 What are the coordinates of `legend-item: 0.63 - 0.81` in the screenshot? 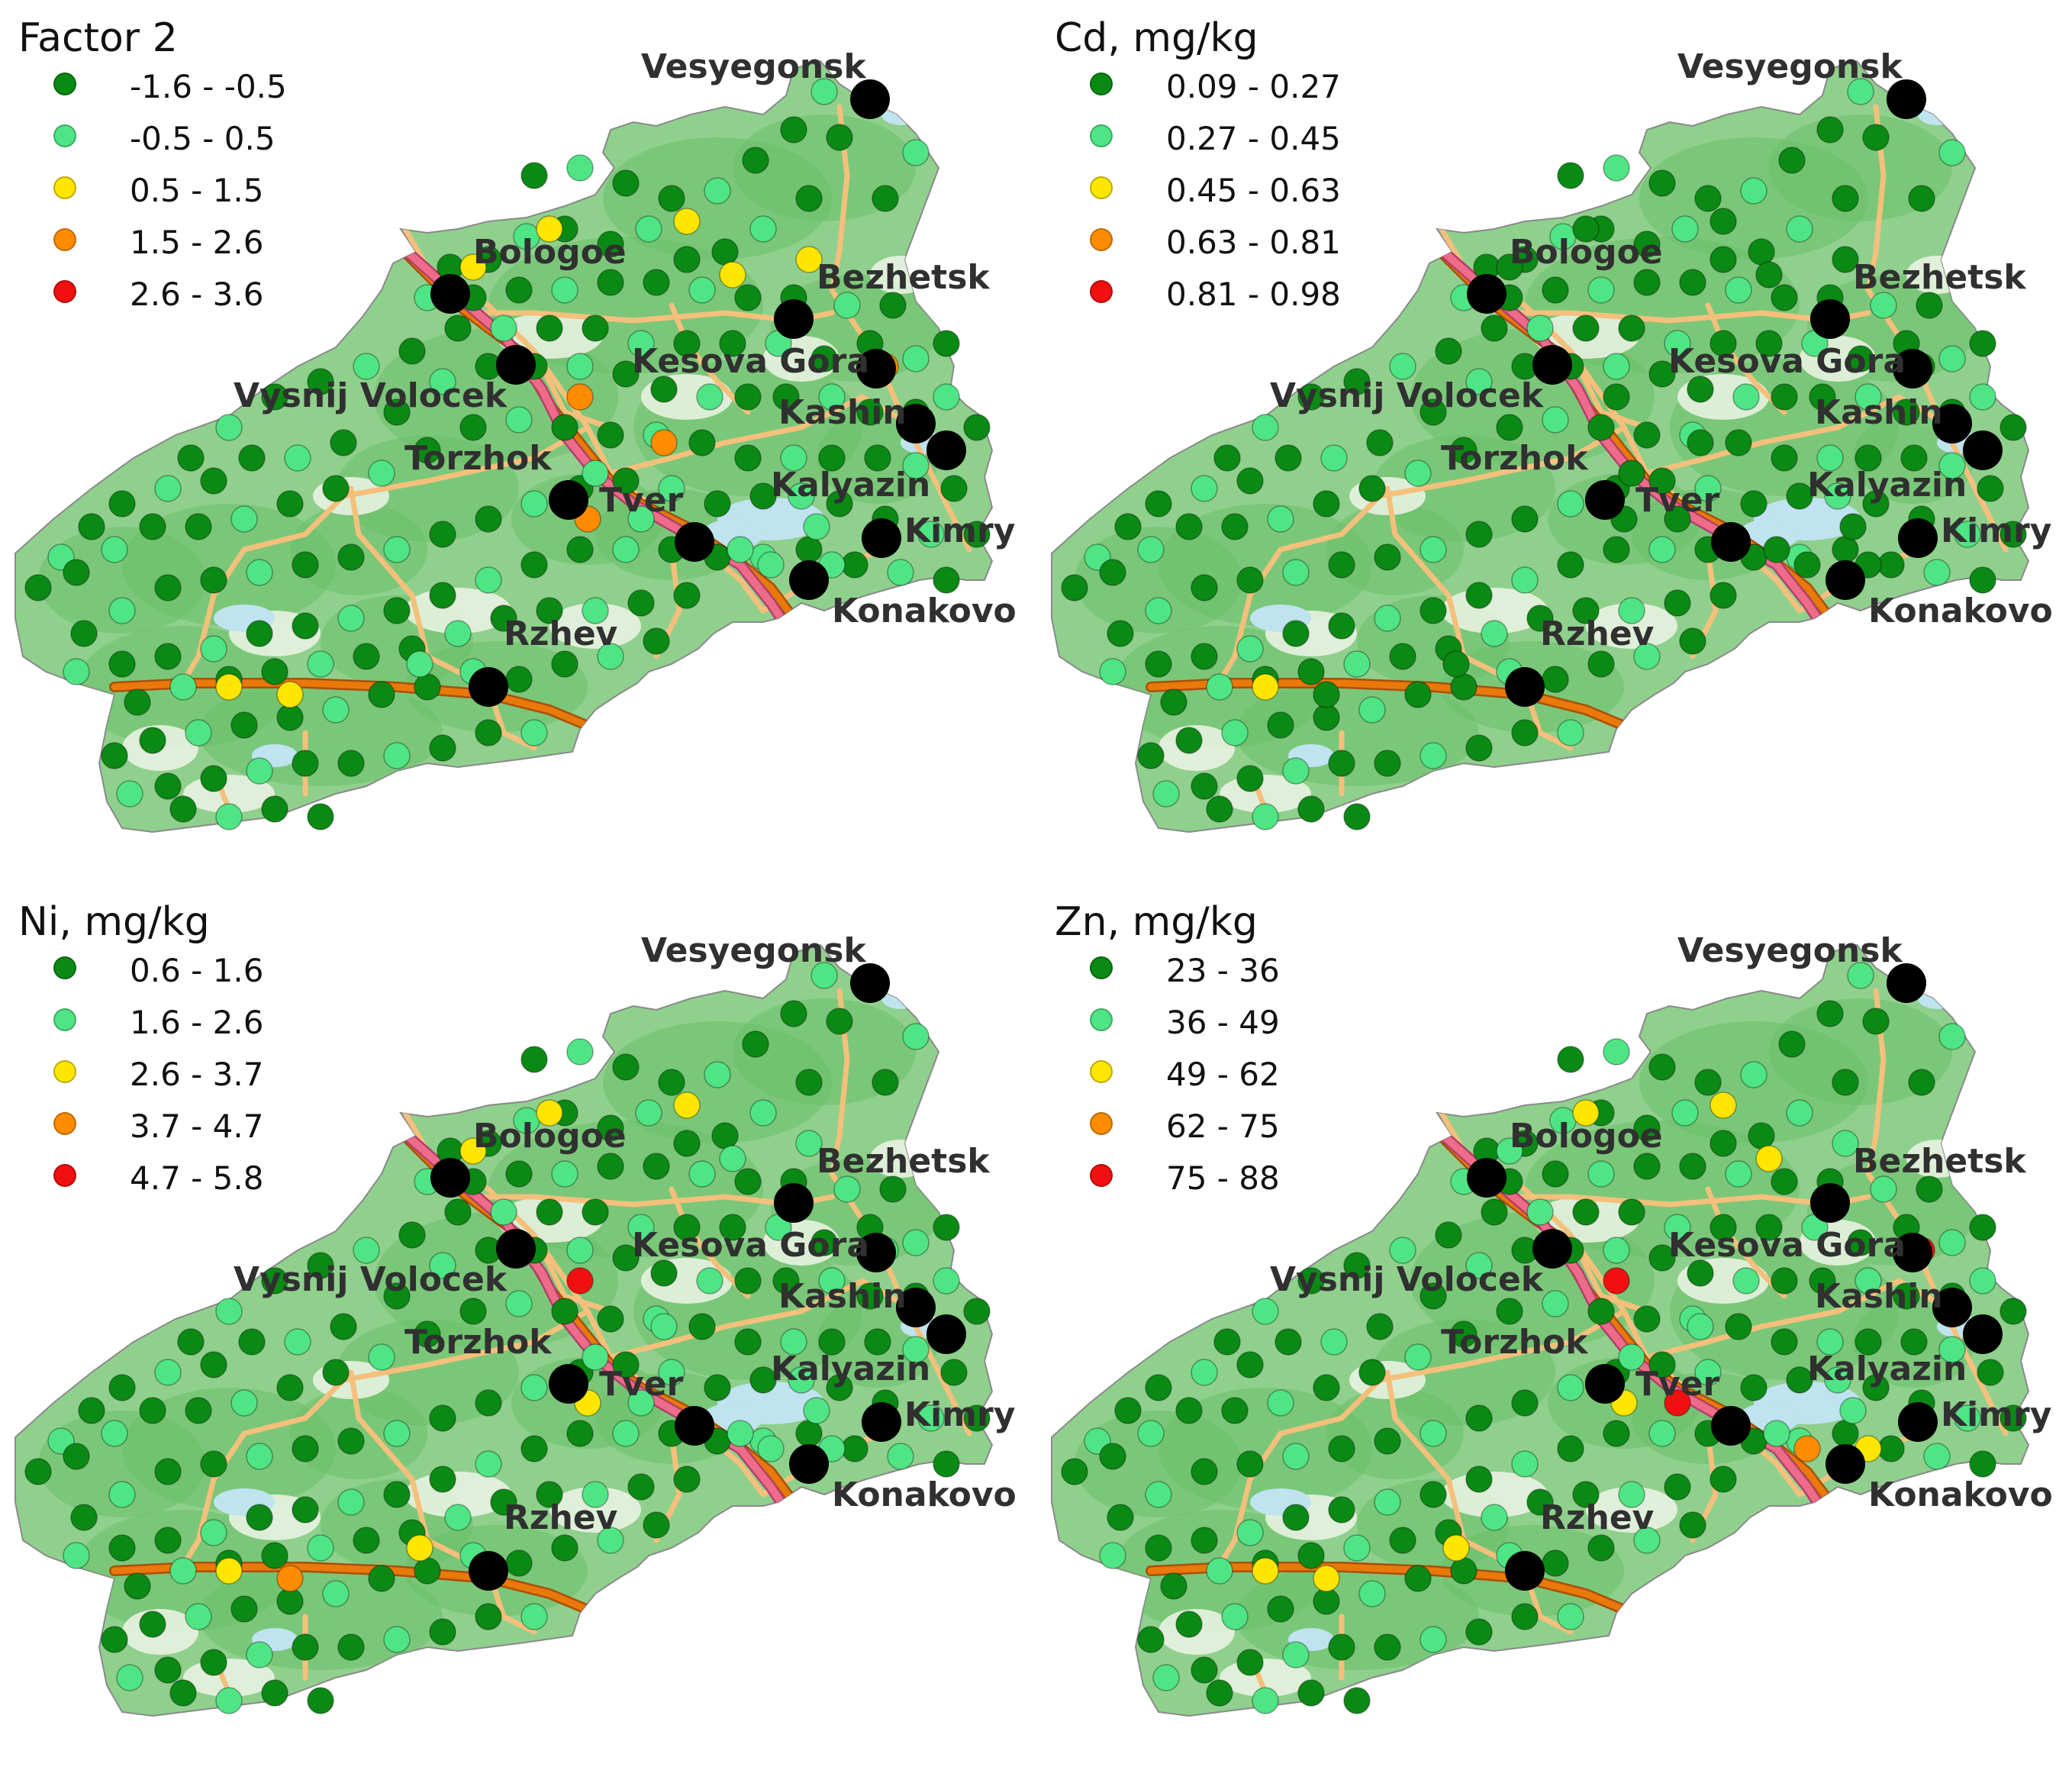 It's located at (1215, 242).